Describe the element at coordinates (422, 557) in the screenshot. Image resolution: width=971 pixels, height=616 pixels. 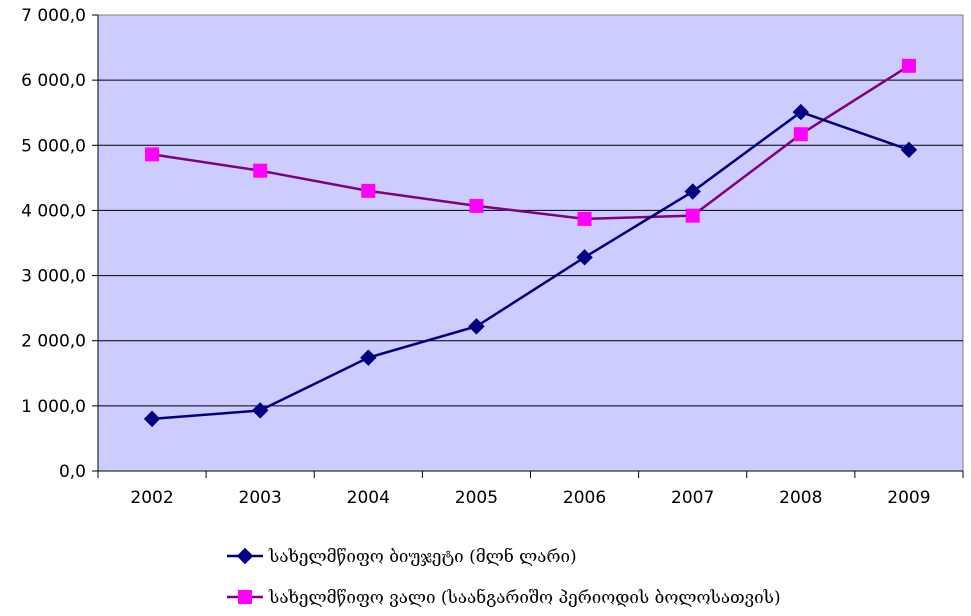
I see `legend-label: სახელმწიფო ბიუჯეტი (მლნ ლარი)` at that location.